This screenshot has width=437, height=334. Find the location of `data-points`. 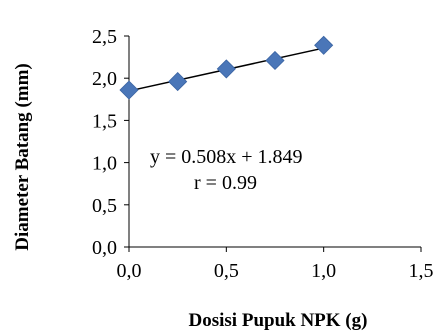

data-points is located at coordinates (226, 67).